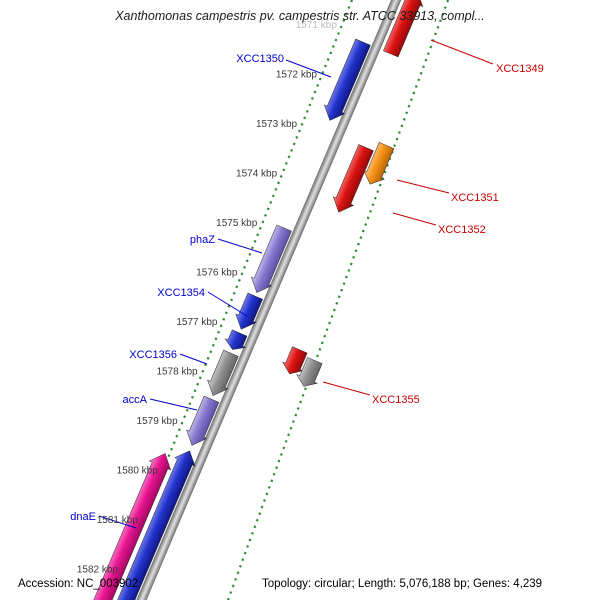 The image size is (600, 600). Describe the element at coordinates (138, 471) in the screenshot. I see `ruler-tick-label: 1580 kbp` at that location.